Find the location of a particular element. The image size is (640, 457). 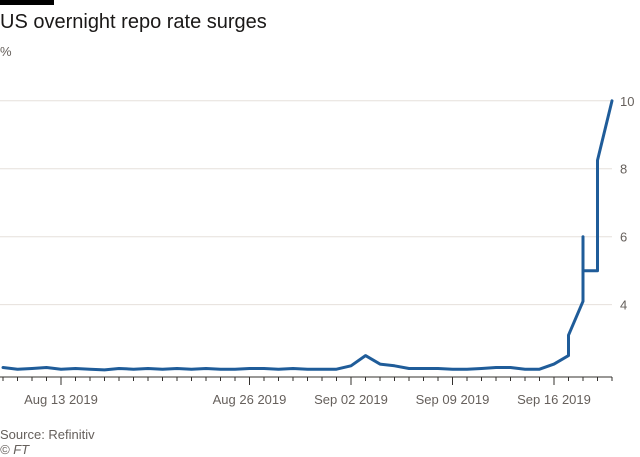

brand-bar is located at coordinates (27, 2).